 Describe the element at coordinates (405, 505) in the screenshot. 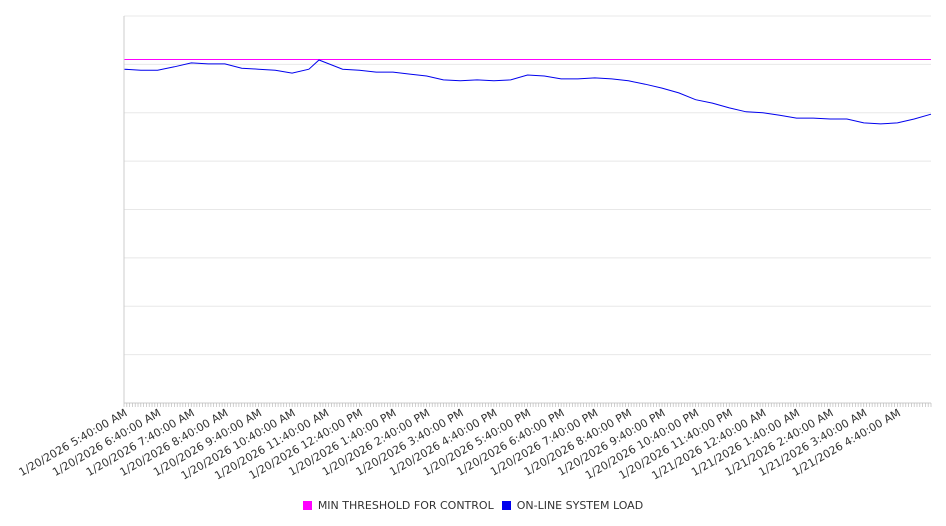

I see `legend-label: MIN THRESHOLD FOR CONTROL` at that location.